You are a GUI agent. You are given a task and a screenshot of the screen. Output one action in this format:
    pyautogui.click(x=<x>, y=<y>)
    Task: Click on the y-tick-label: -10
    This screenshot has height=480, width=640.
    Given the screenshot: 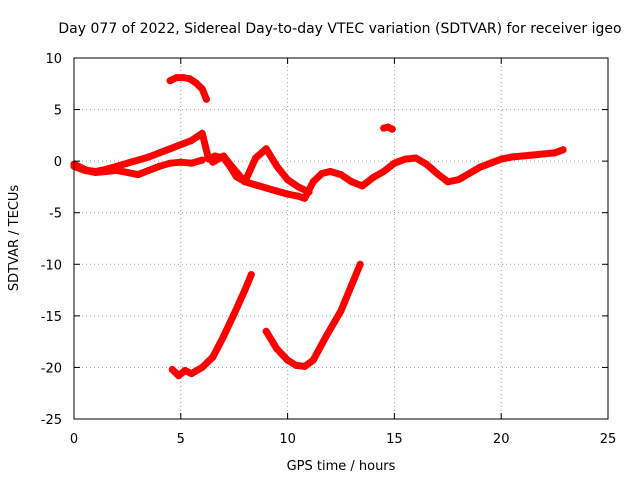 What is the action you would take?
    pyautogui.click(x=51, y=265)
    